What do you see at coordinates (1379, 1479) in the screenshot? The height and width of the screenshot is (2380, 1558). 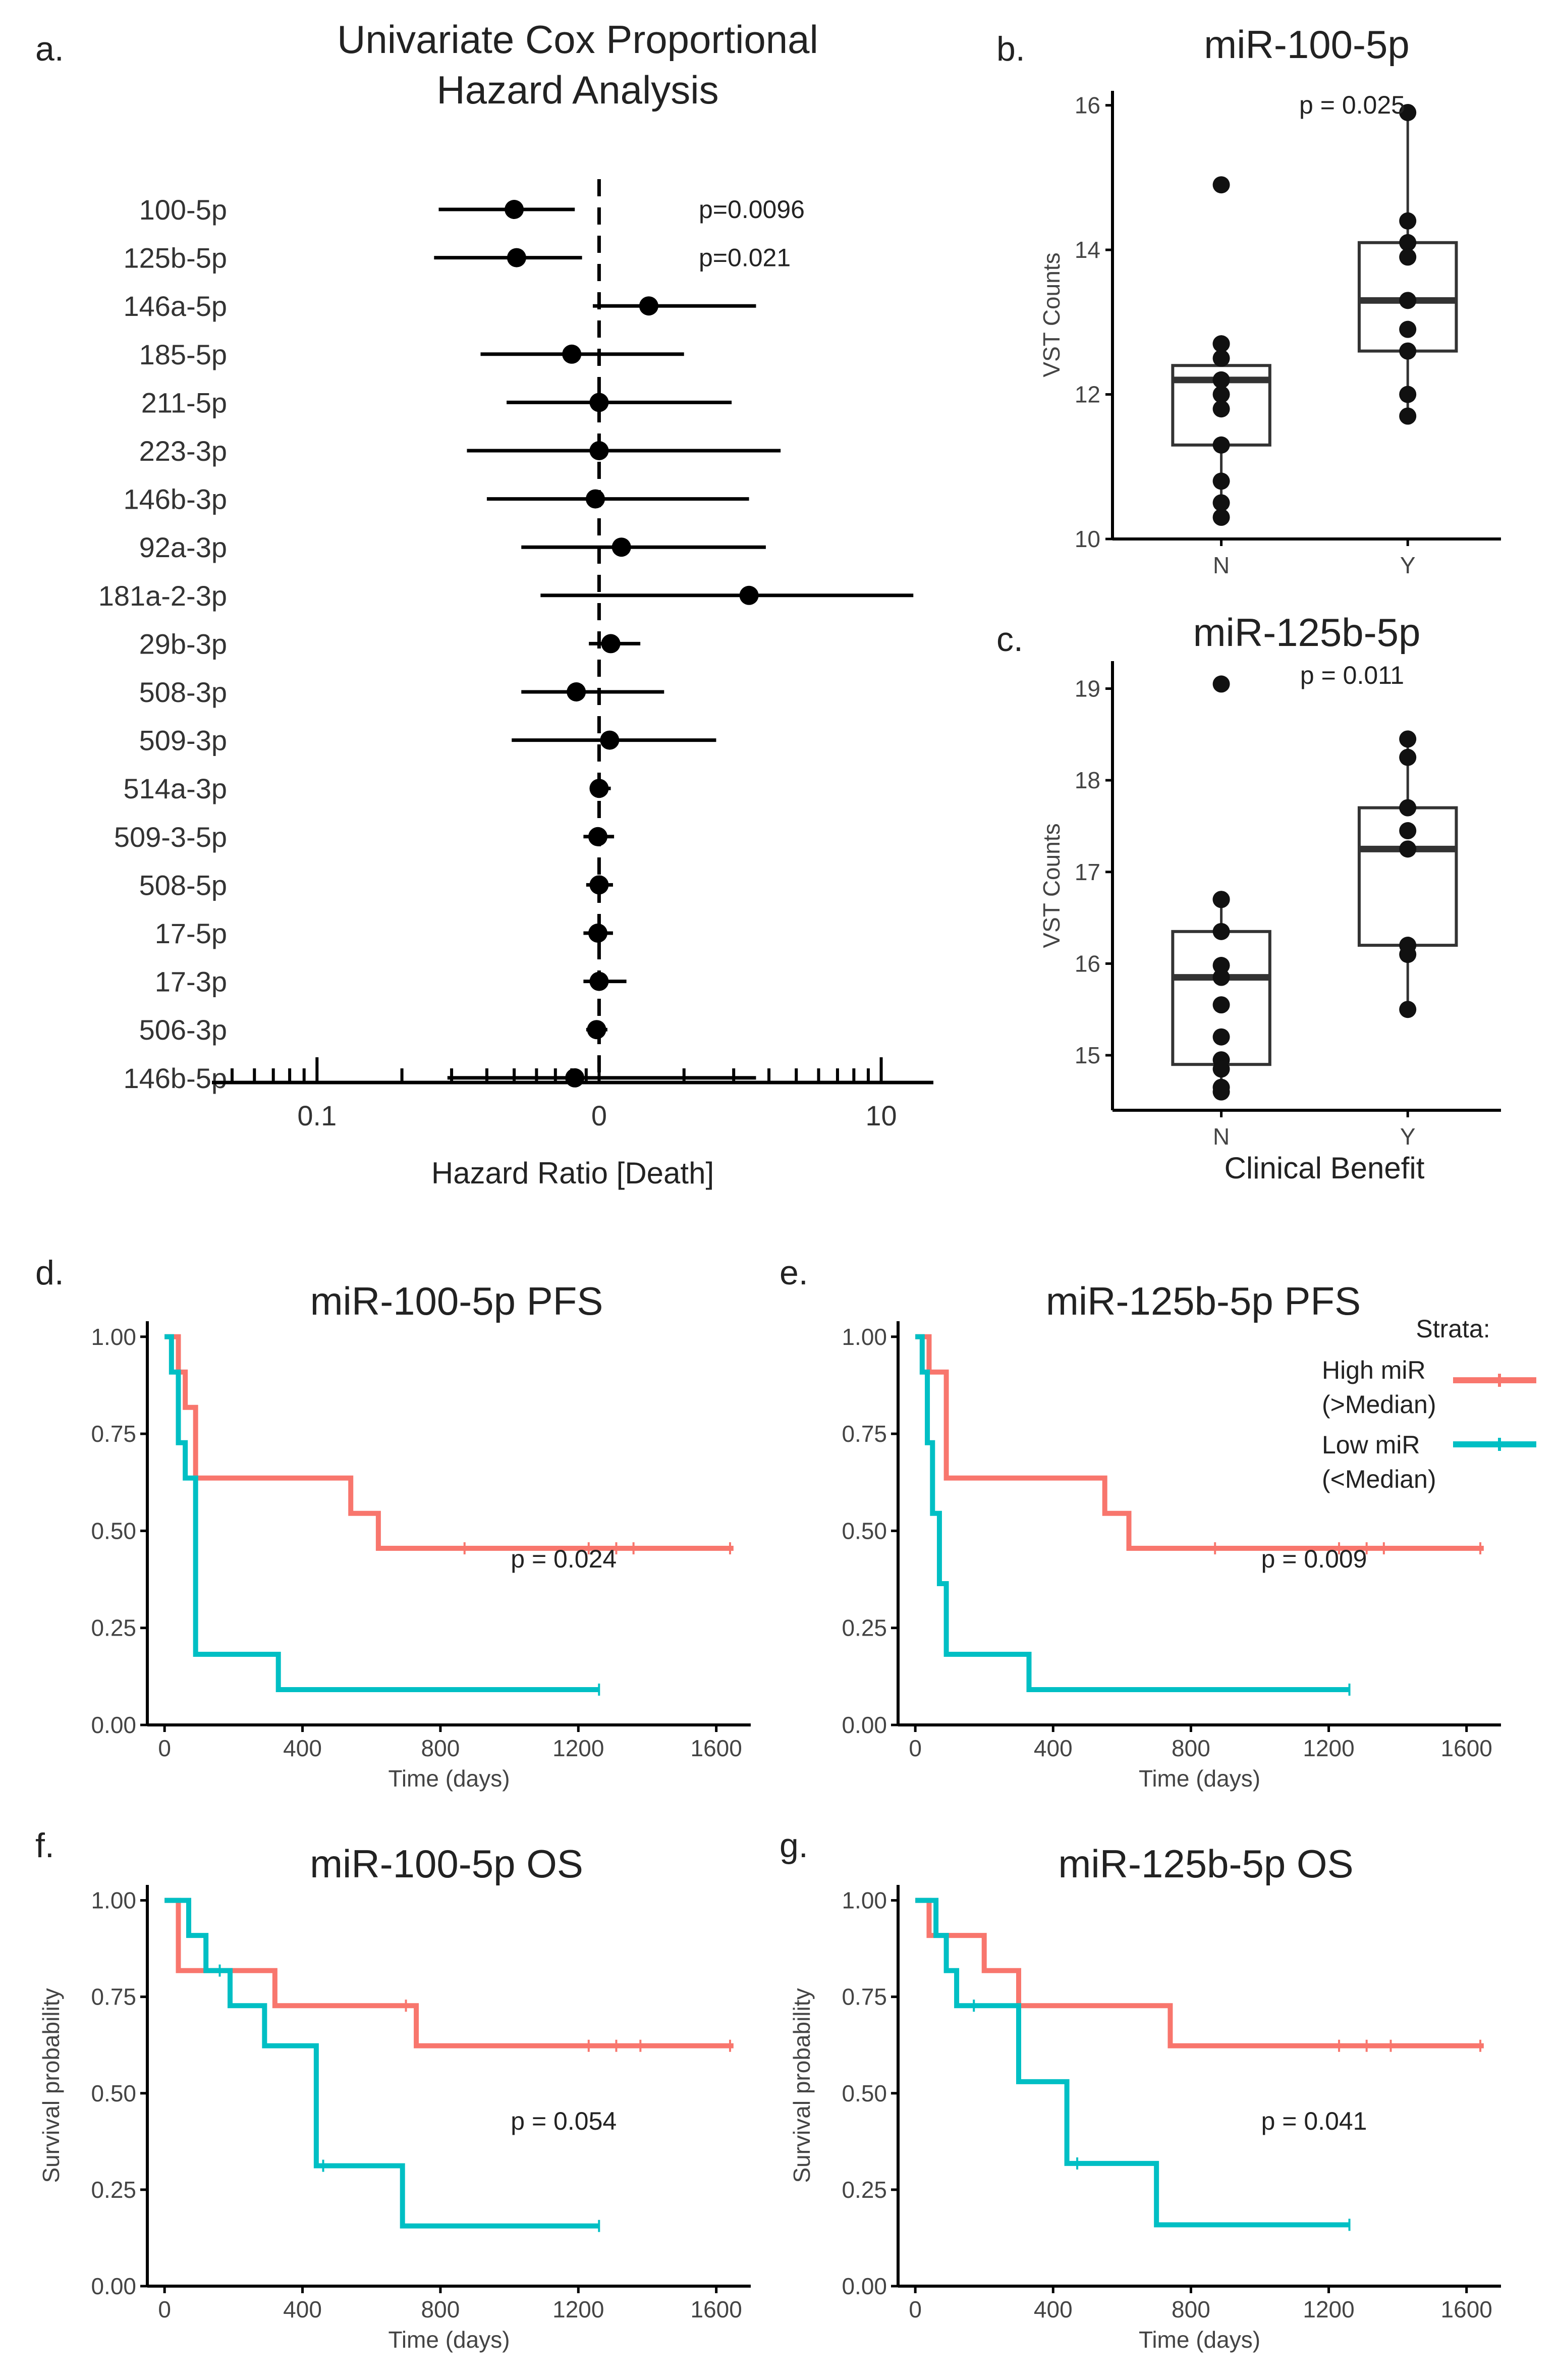 I see `legend-low-line2: (<Median)` at bounding box center [1379, 1479].